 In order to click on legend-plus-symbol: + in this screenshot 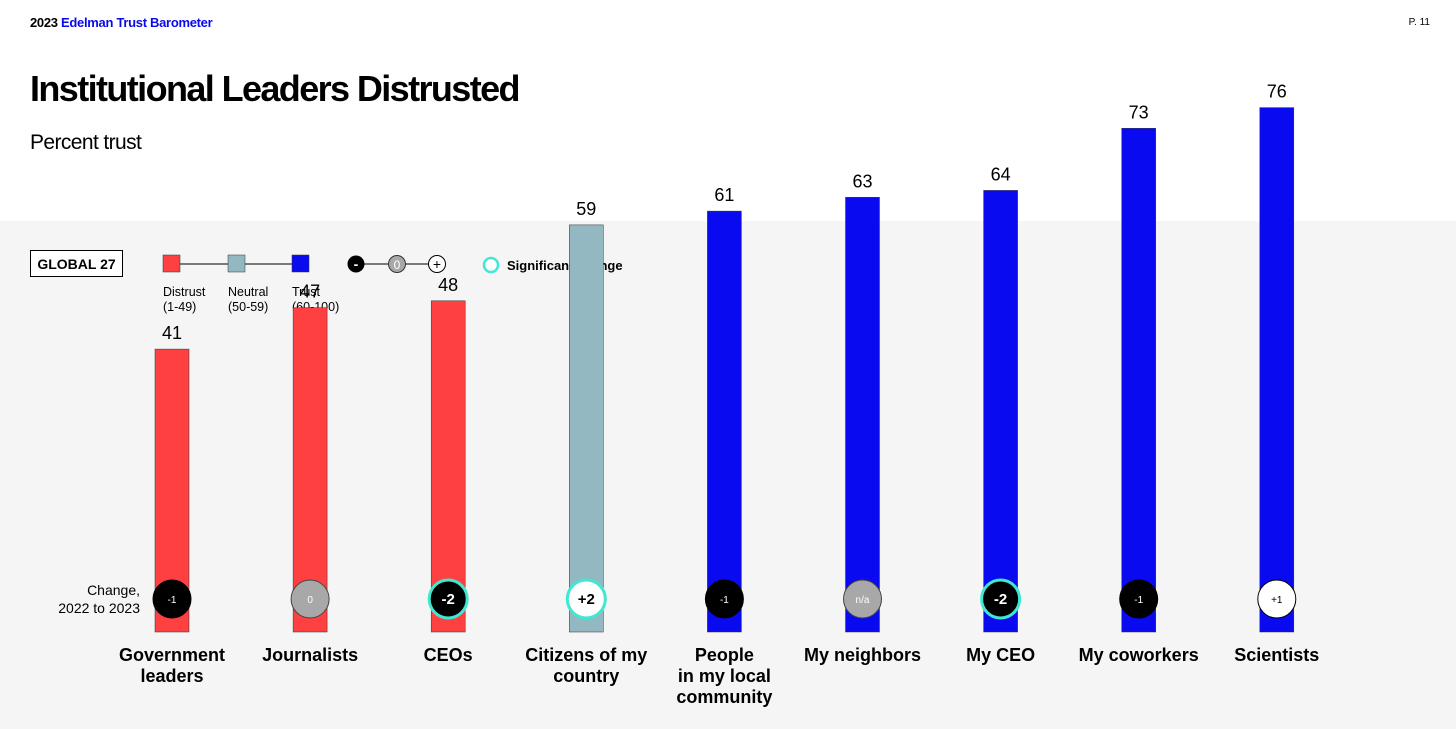, I will do `click(437, 264)`.